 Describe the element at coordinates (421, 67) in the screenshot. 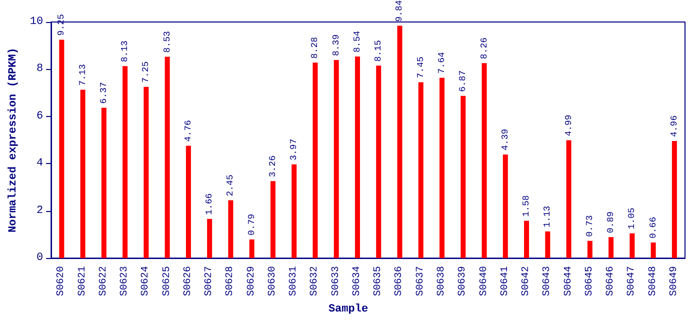

I see `data-label: 7.45` at that location.